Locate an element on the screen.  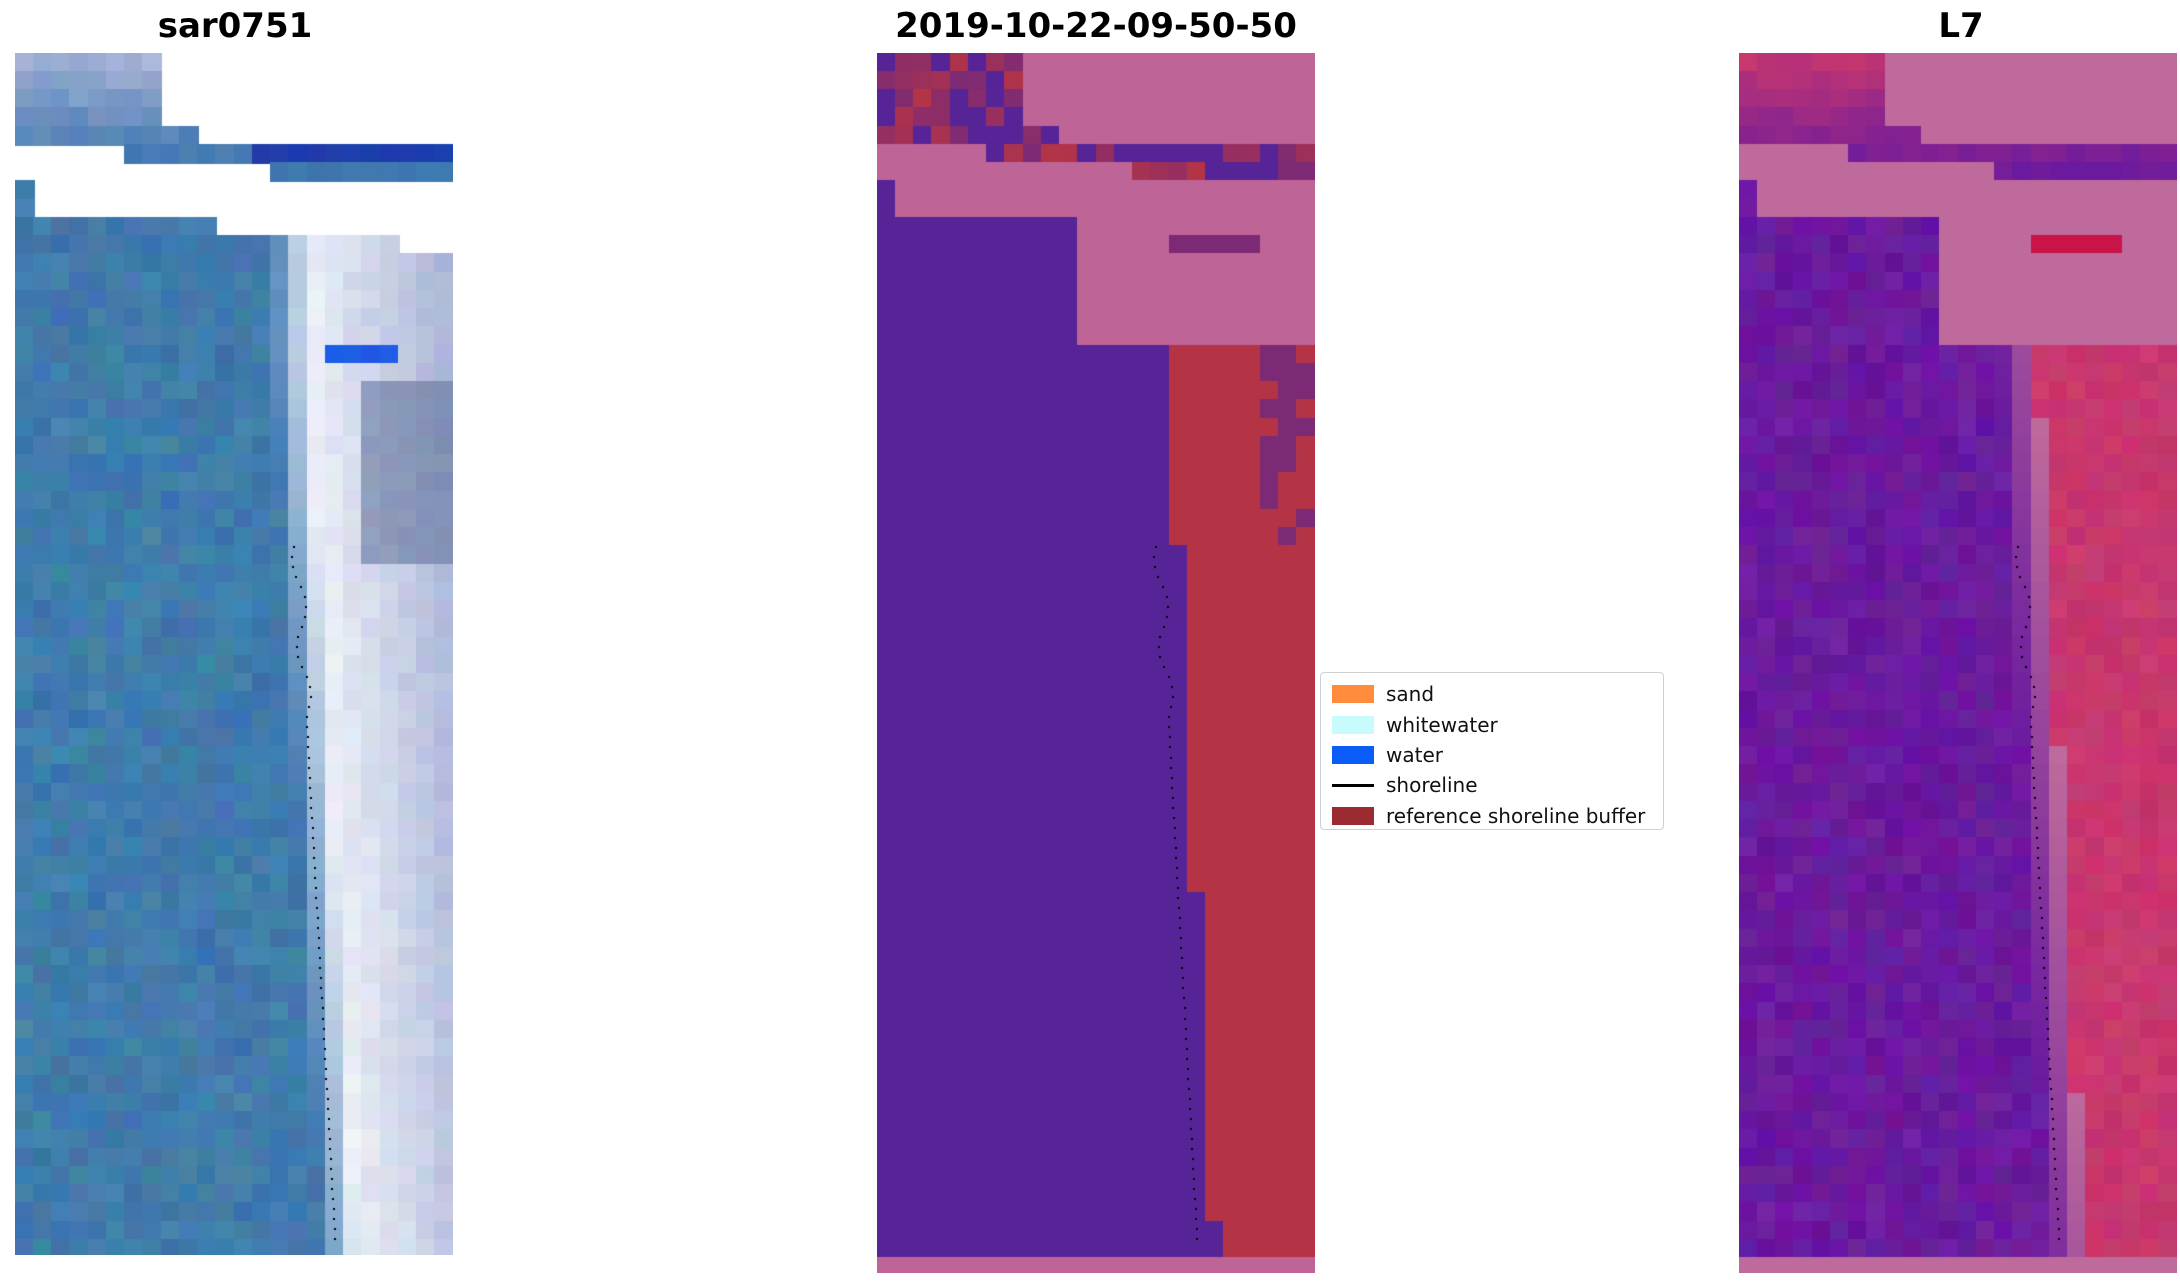
legend-item-sand: sand is located at coordinates (1492, 694).